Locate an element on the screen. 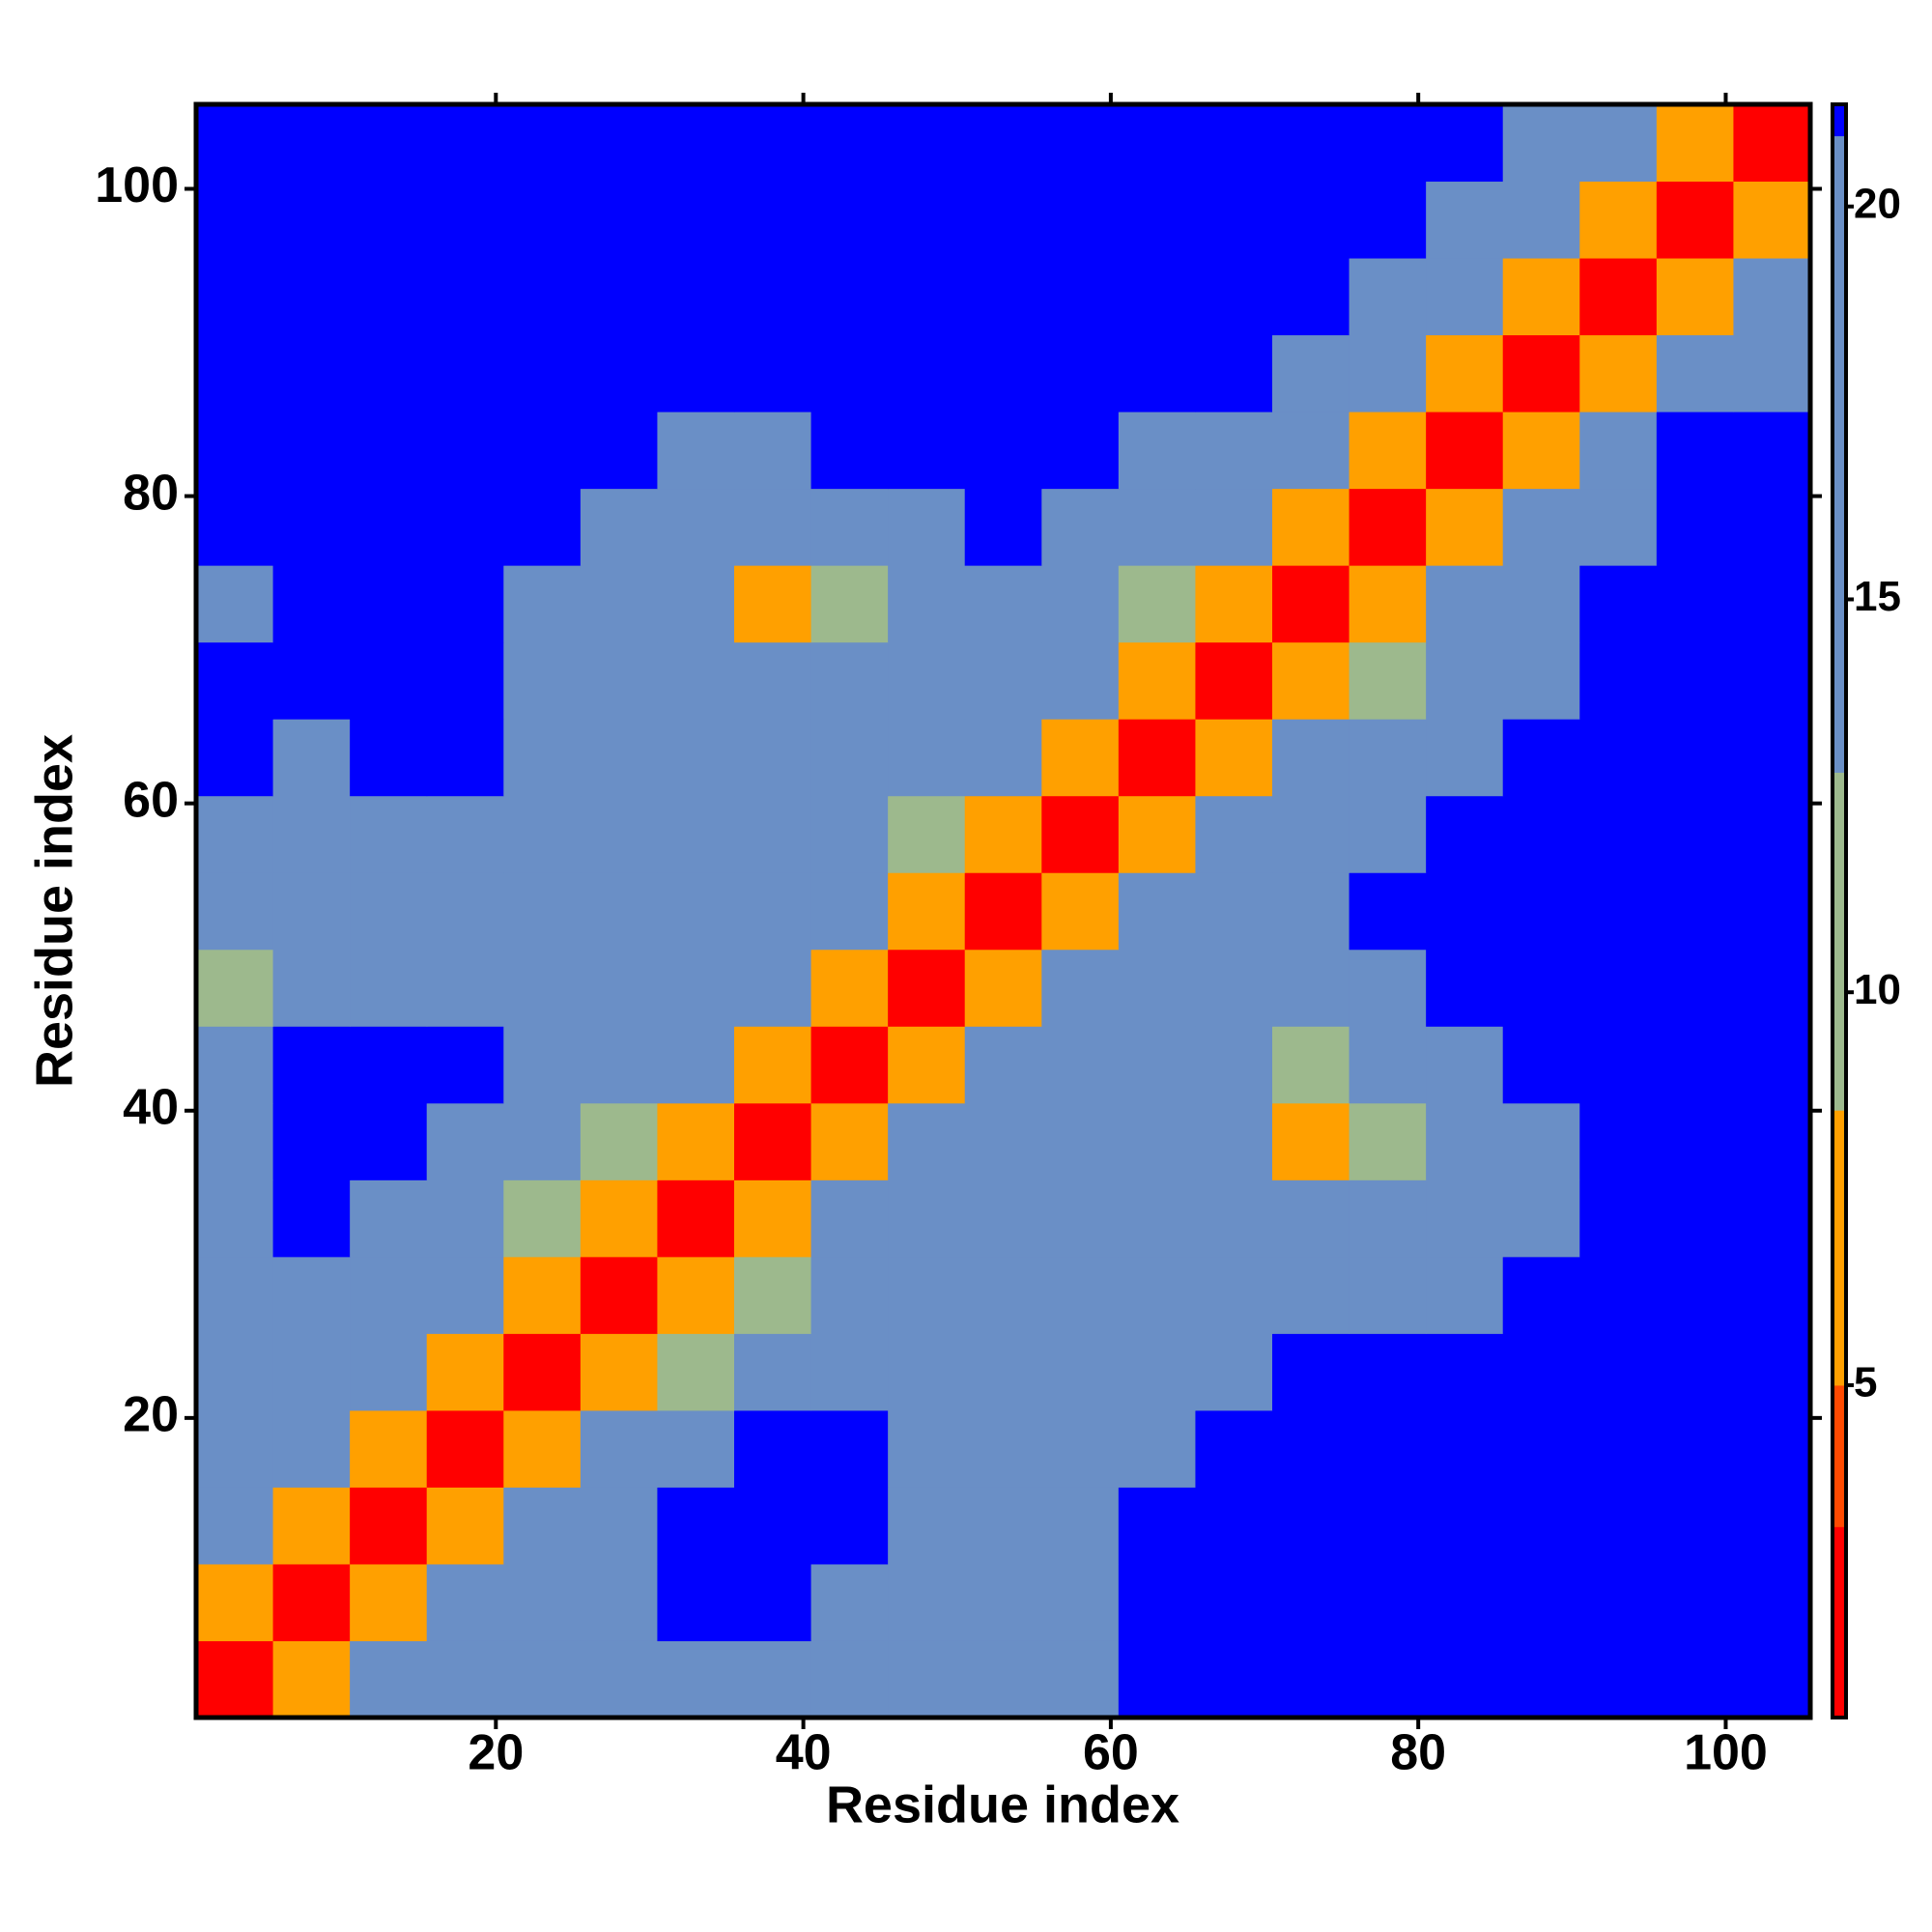  y-tick-label: 40 is located at coordinates (151, 1107).